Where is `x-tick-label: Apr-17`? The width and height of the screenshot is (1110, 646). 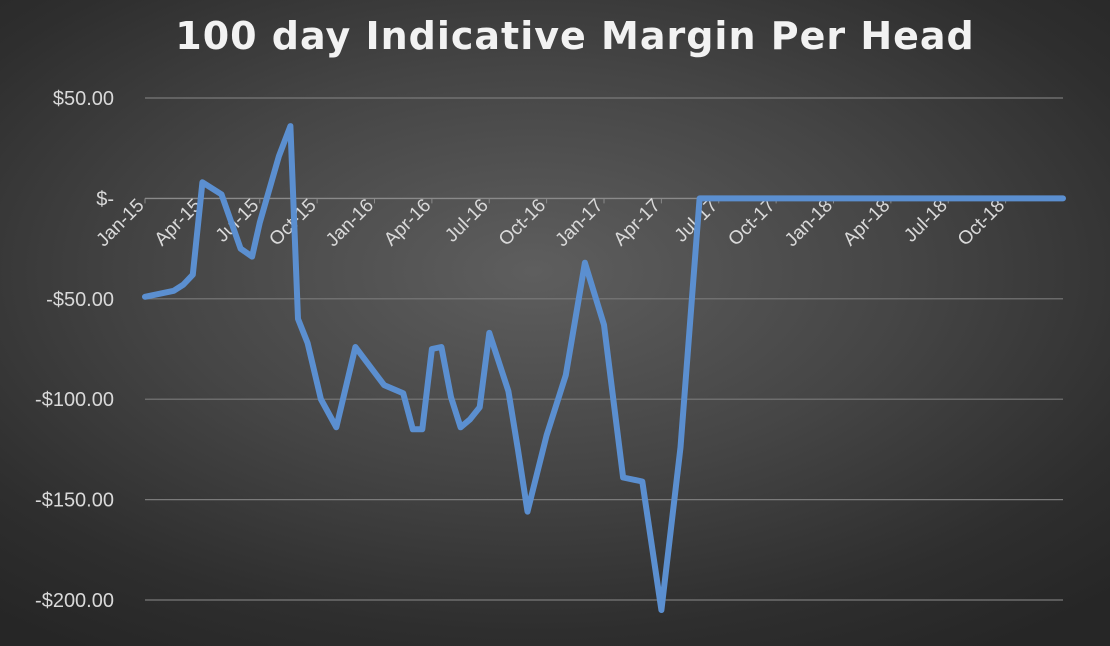 x-tick-label: Apr-17 is located at coordinates (637, 222).